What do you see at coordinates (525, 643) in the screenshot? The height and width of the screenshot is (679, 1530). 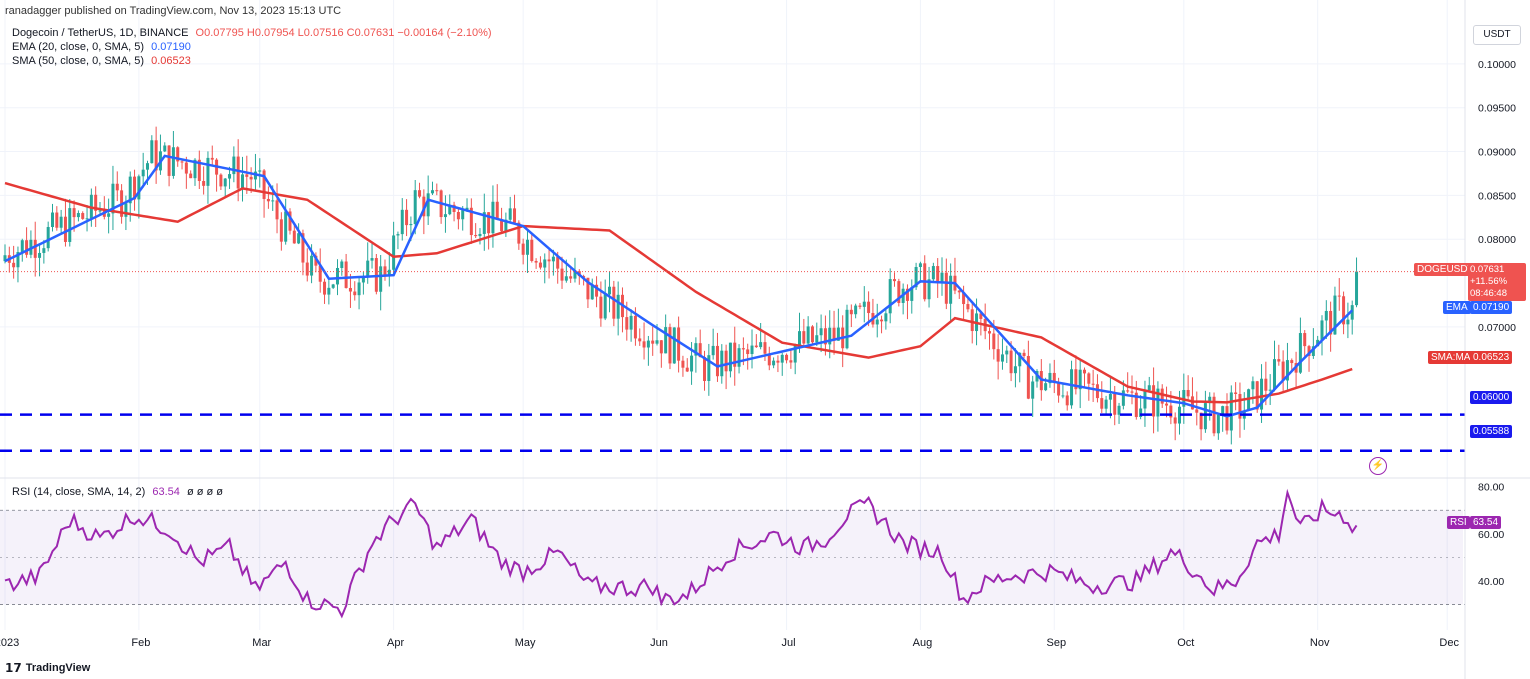 I see `time-axis-label: May` at bounding box center [525, 643].